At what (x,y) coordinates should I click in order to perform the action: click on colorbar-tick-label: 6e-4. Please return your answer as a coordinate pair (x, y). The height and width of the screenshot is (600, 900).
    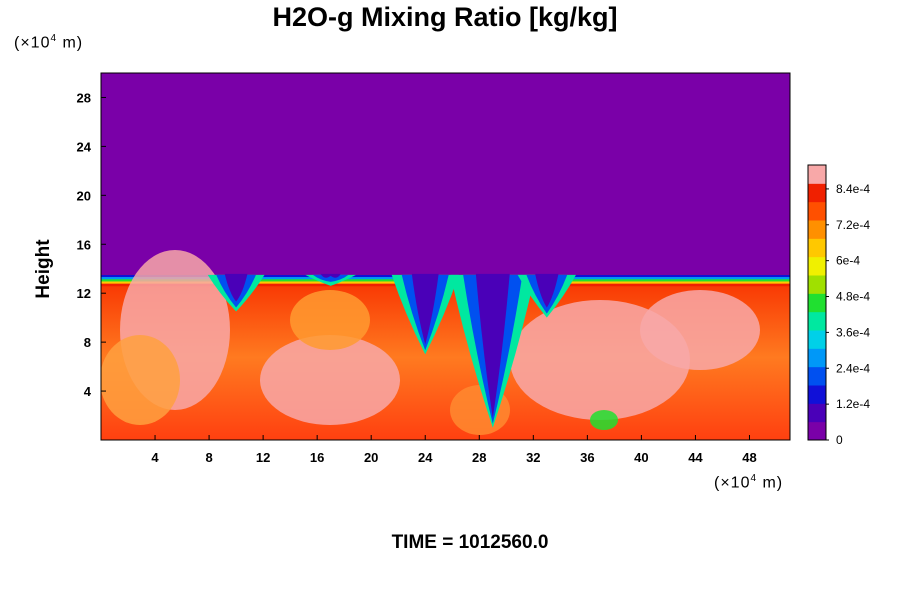
    Looking at the image, I should click on (848, 261).